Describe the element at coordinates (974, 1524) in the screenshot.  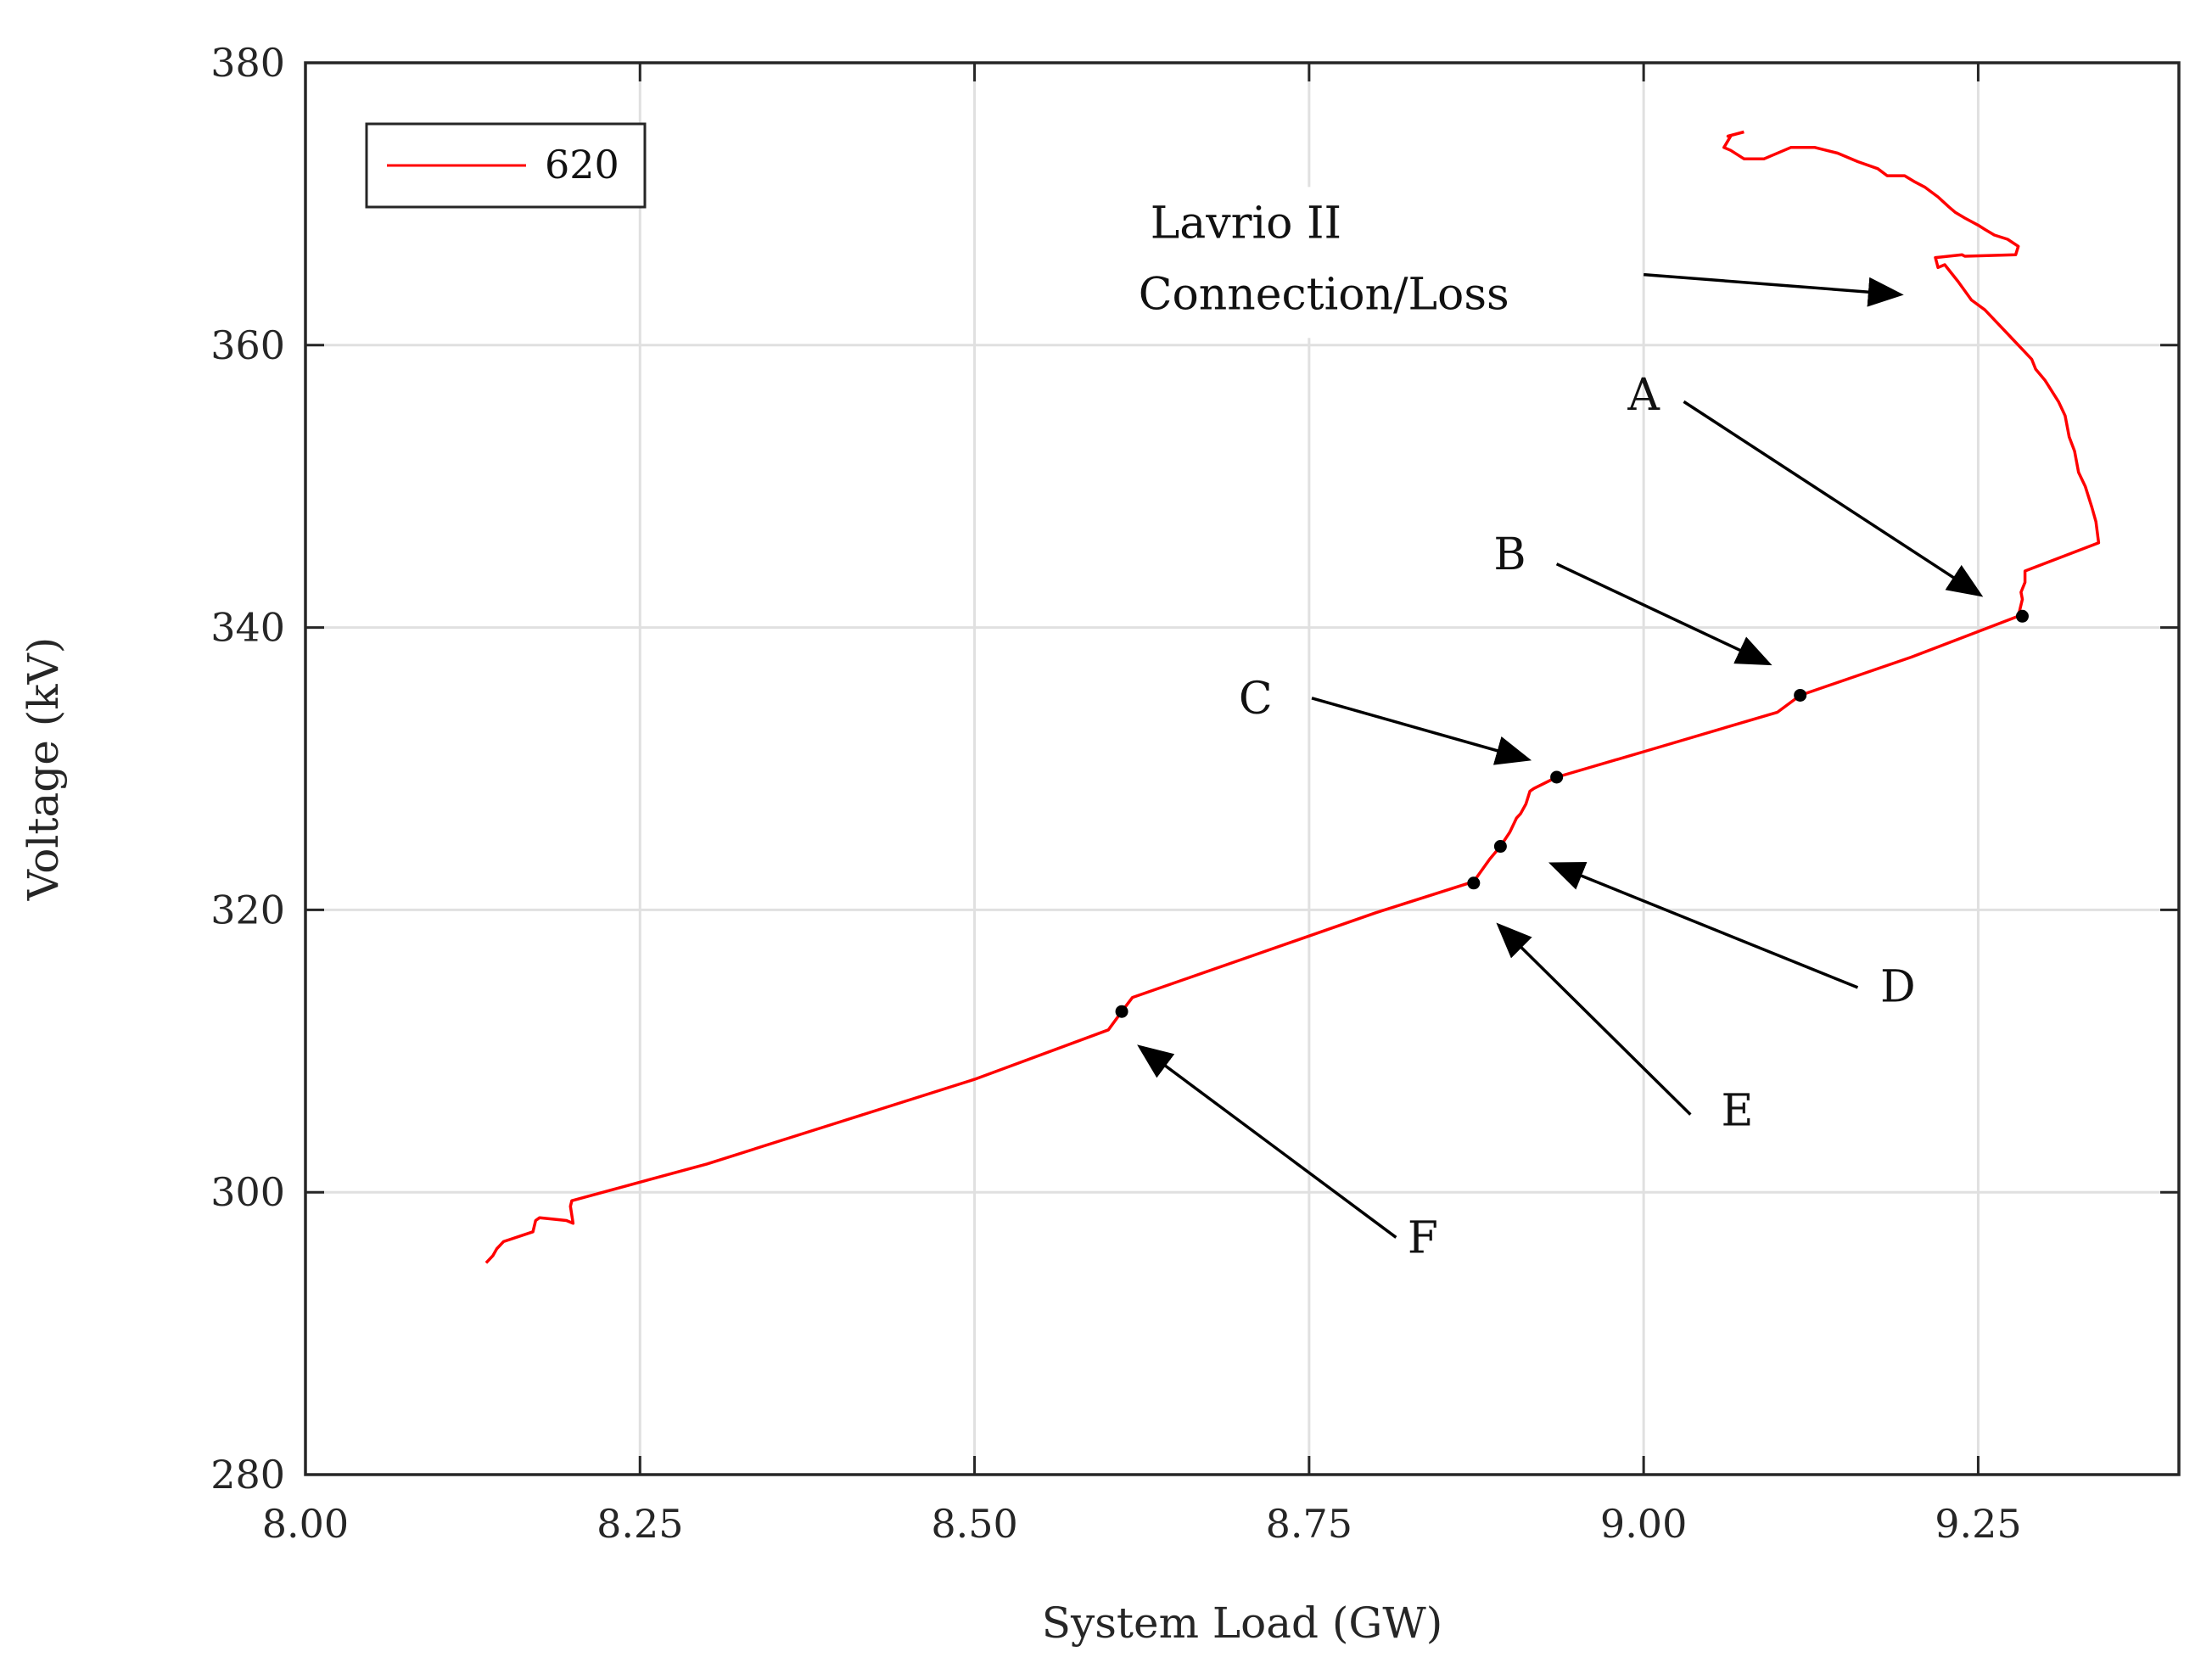
I see `x-tick-label: 8.50` at that location.